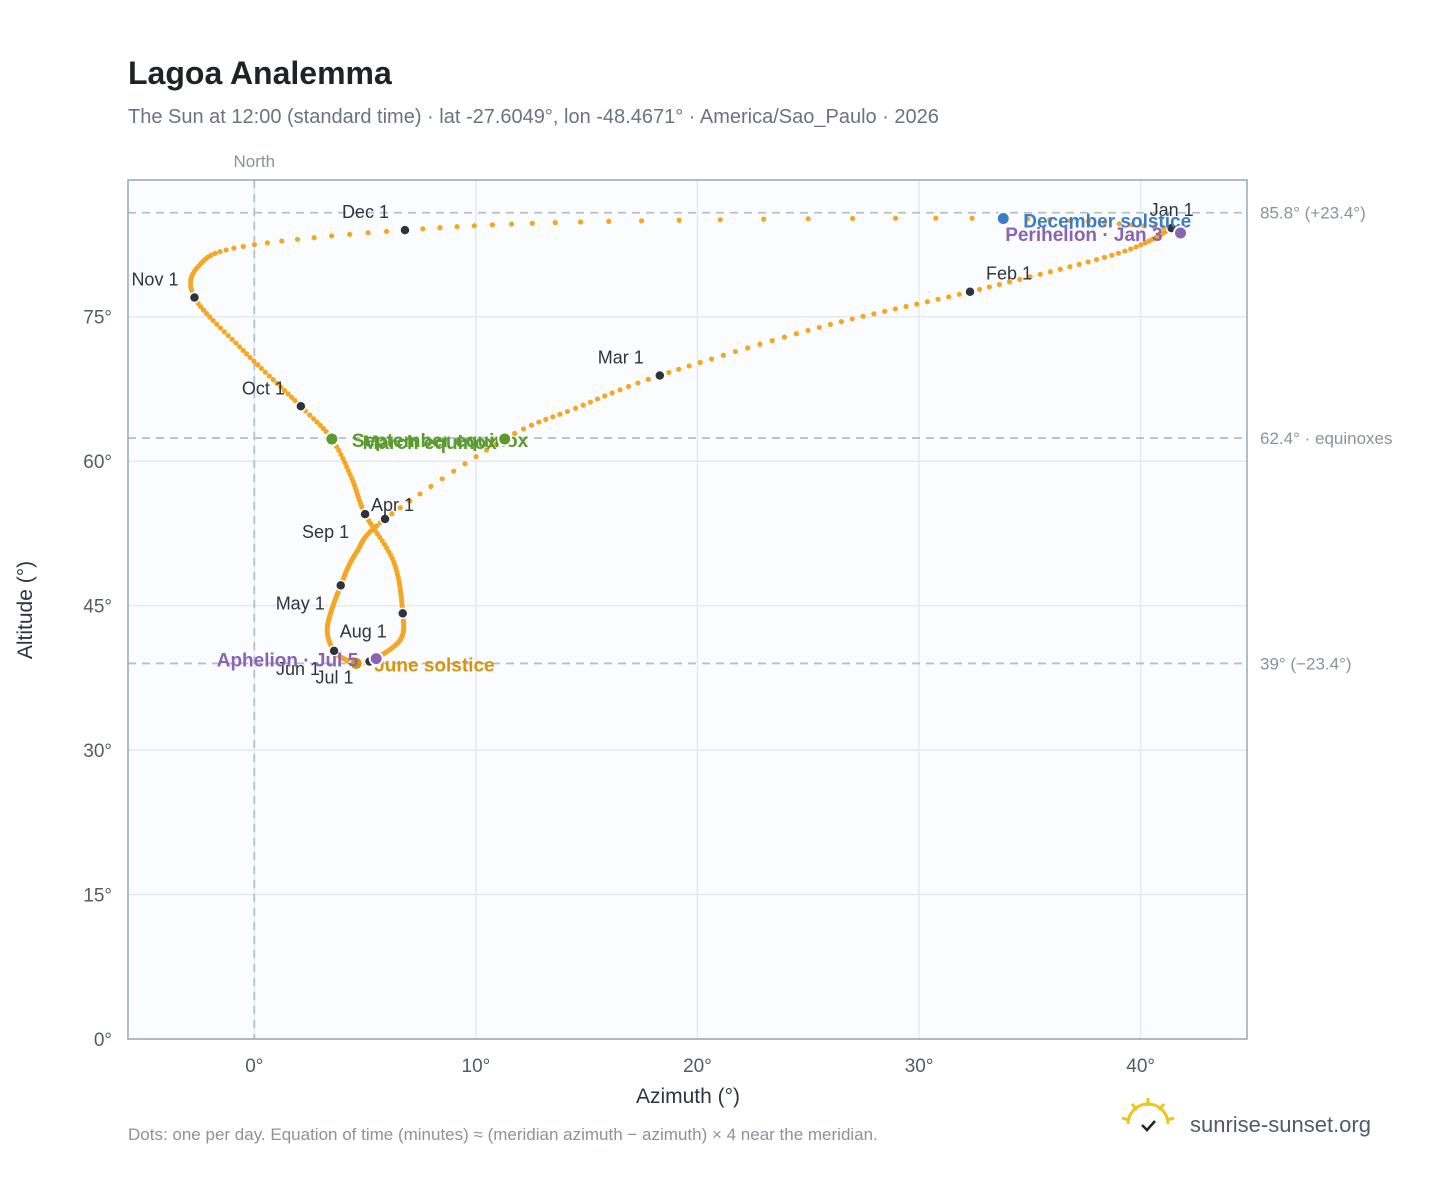  I want to click on reference-line-label: 39° (−23.4°), so click(1306, 663).